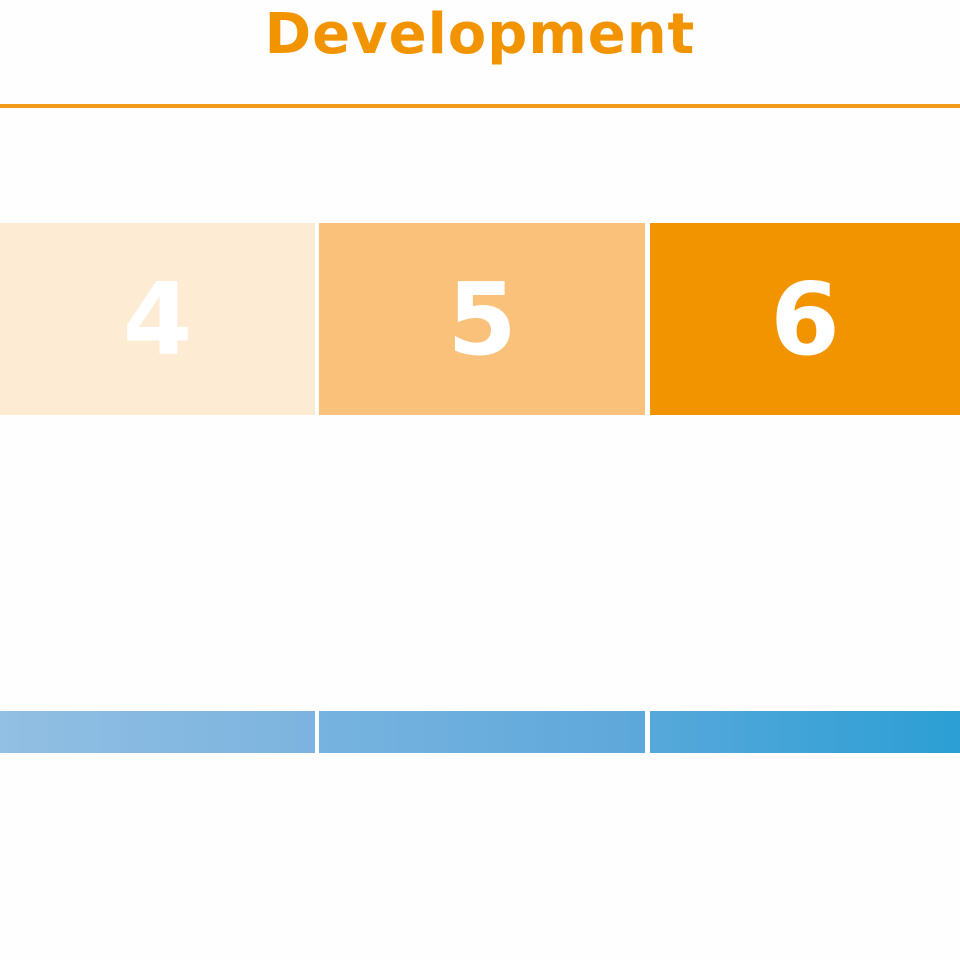 Image resolution: width=960 pixels, height=960 pixels. I want to click on stage-number: 5, so click(482, 319).